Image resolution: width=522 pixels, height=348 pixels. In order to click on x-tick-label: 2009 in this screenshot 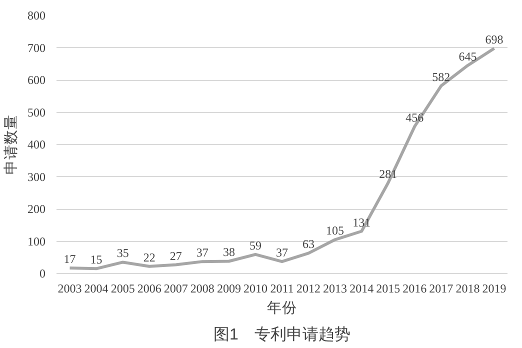, I will do `click(228, 289)`.